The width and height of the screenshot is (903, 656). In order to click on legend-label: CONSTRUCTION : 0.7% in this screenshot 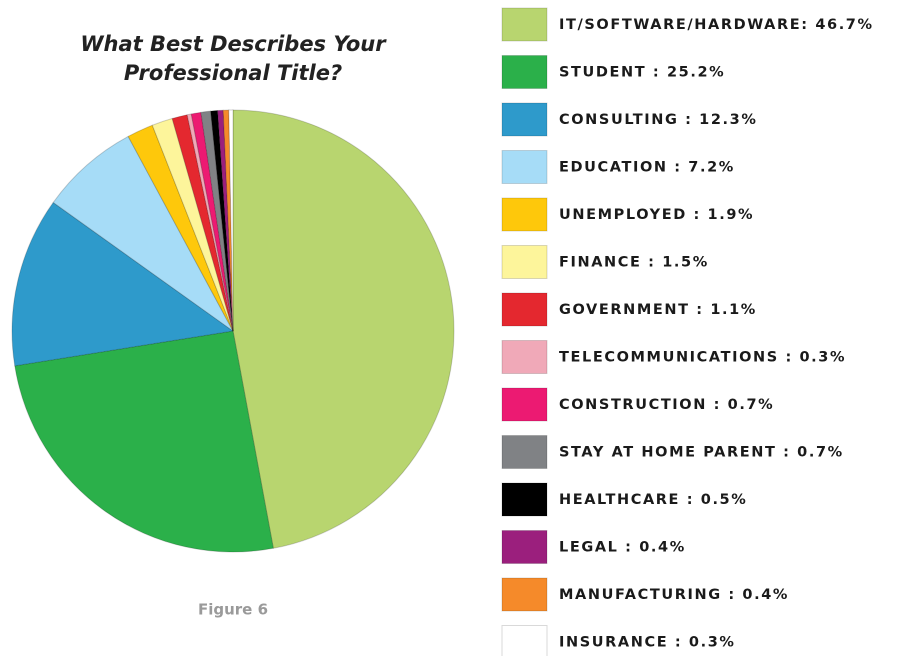, I will do `click(666, 405)`.